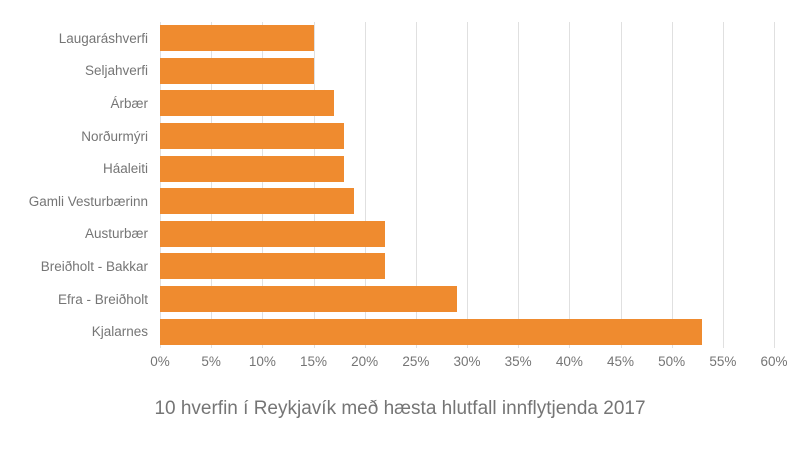  I want to click on y-axis-label: Árbær, so click(129, 103).